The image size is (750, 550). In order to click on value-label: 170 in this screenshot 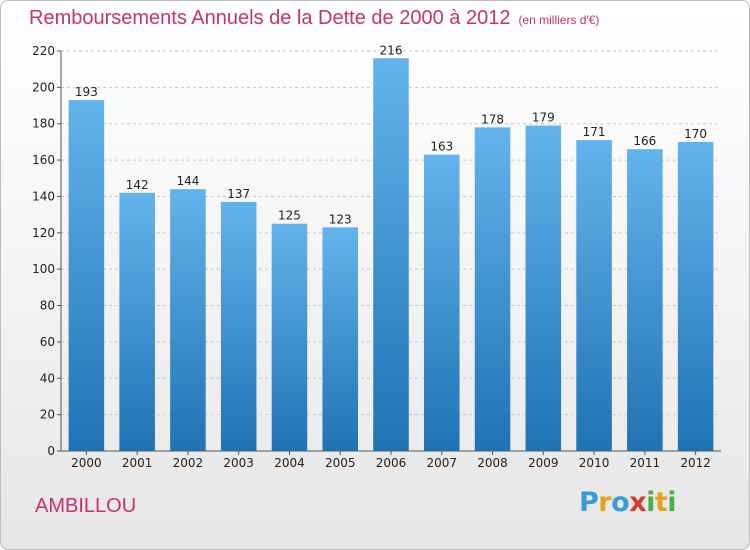, I will do `click(695, 134)`.